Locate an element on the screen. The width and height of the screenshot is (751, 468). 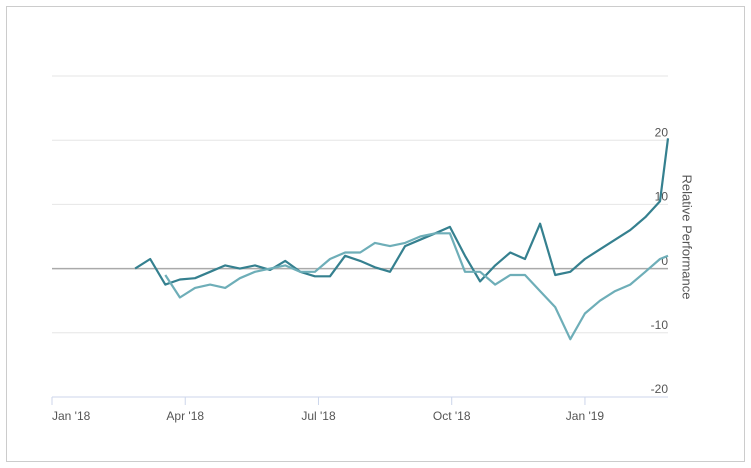
x-tick-label: Jan '18 is located at coordinates (71, 416).